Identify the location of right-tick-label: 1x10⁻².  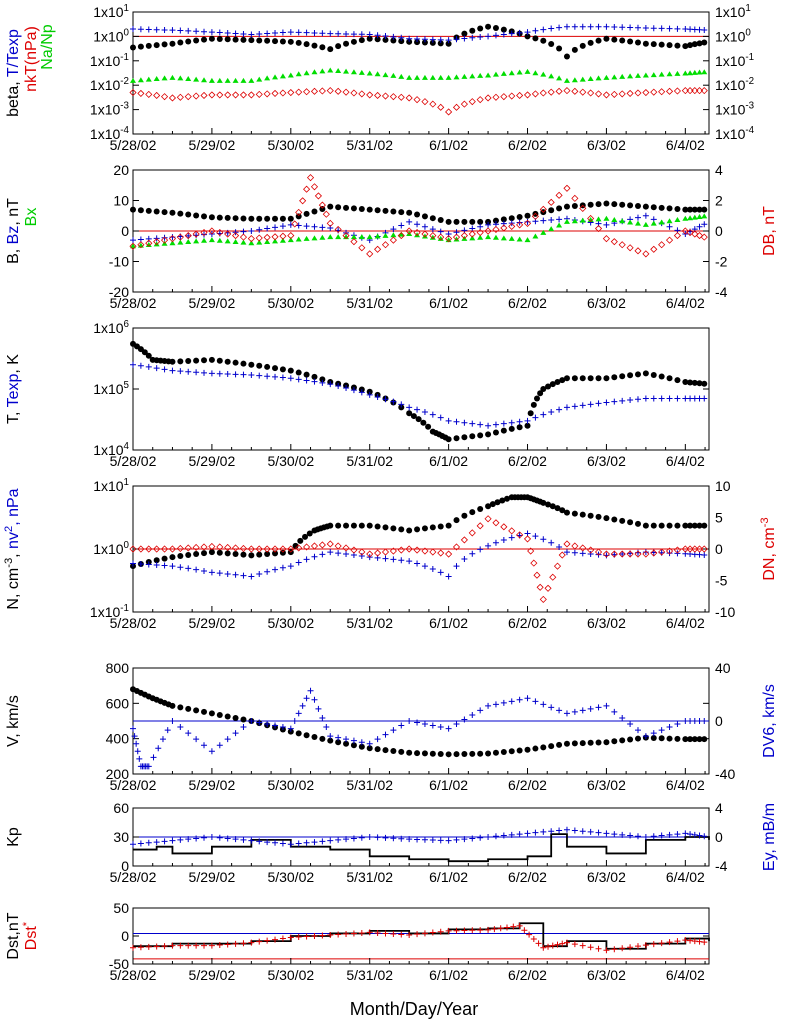
(734, 84).